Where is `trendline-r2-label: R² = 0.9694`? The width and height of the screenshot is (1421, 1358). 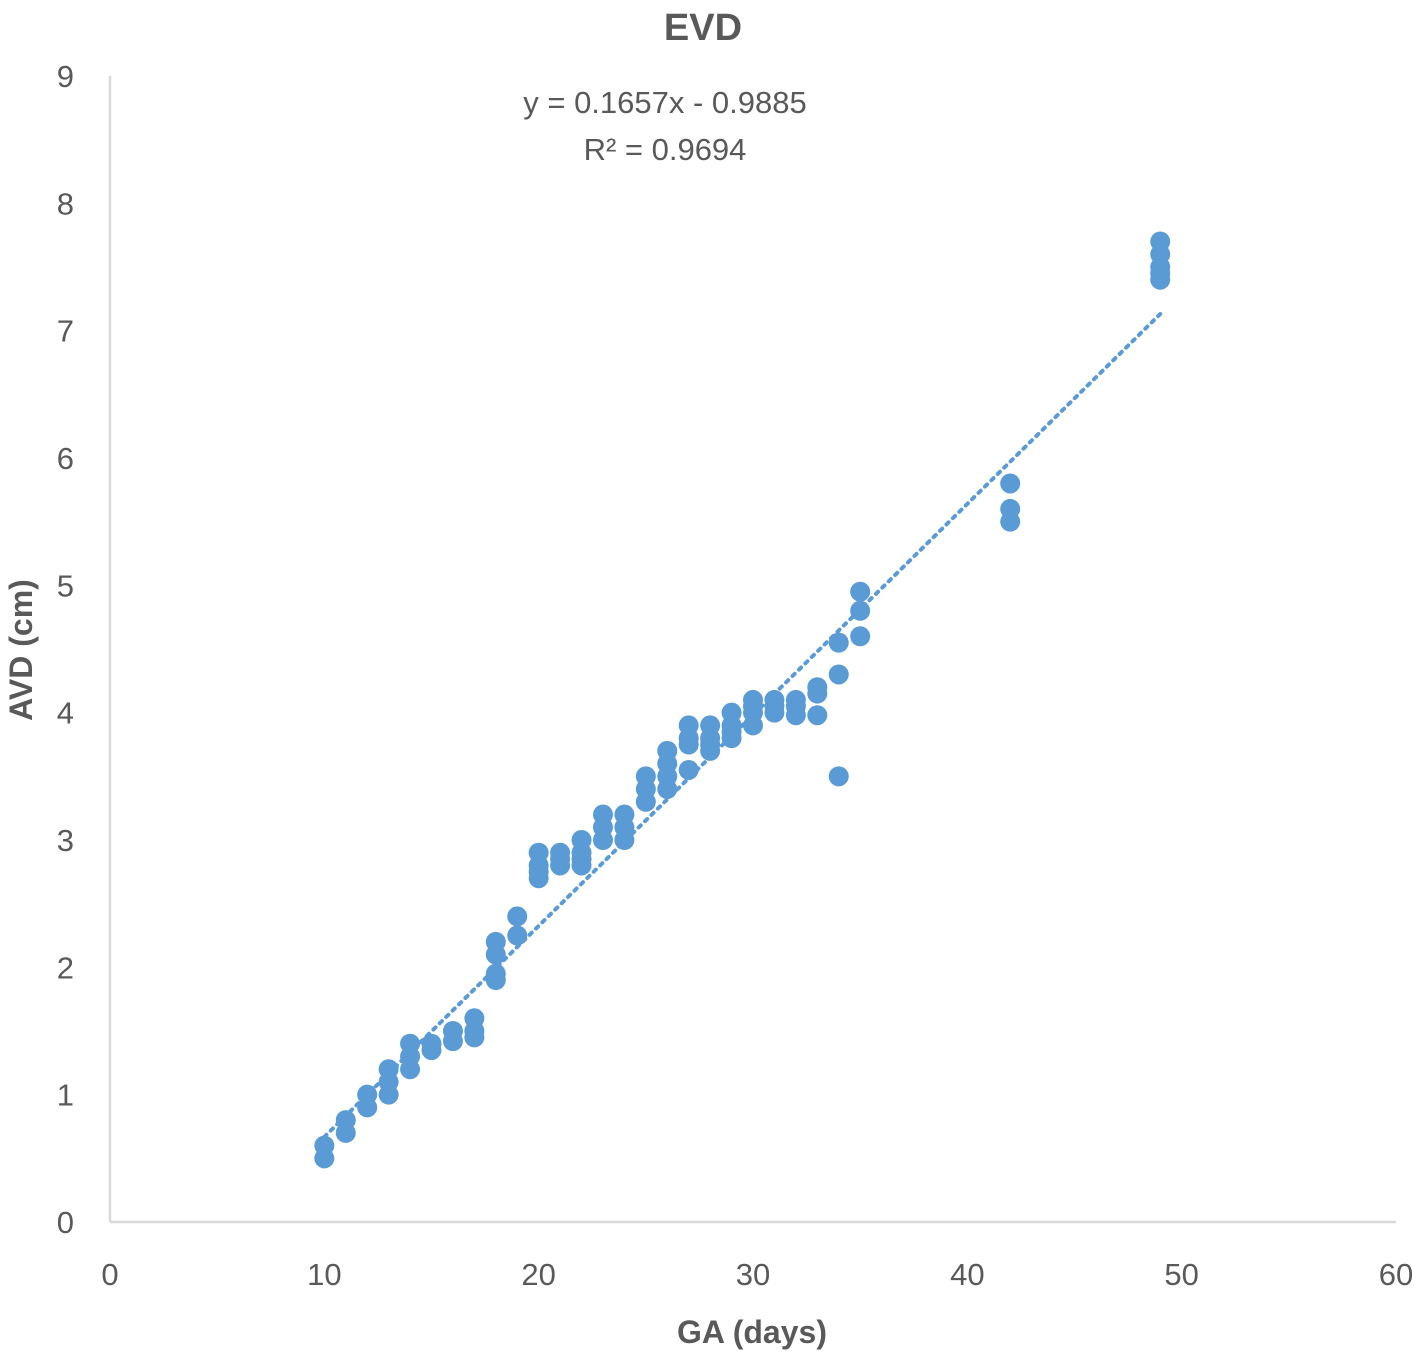 trendline-r2-label: R² = 0.9694 is located at coordinates (665, 149).